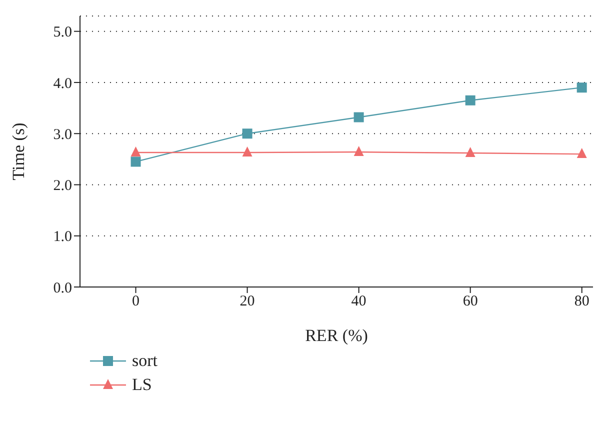 This screenshot has width=599, height=421. What do you see at coordinates (145, 361) in the screenshot?
I see `legend-label: sort` at bounding box center [145, 361].